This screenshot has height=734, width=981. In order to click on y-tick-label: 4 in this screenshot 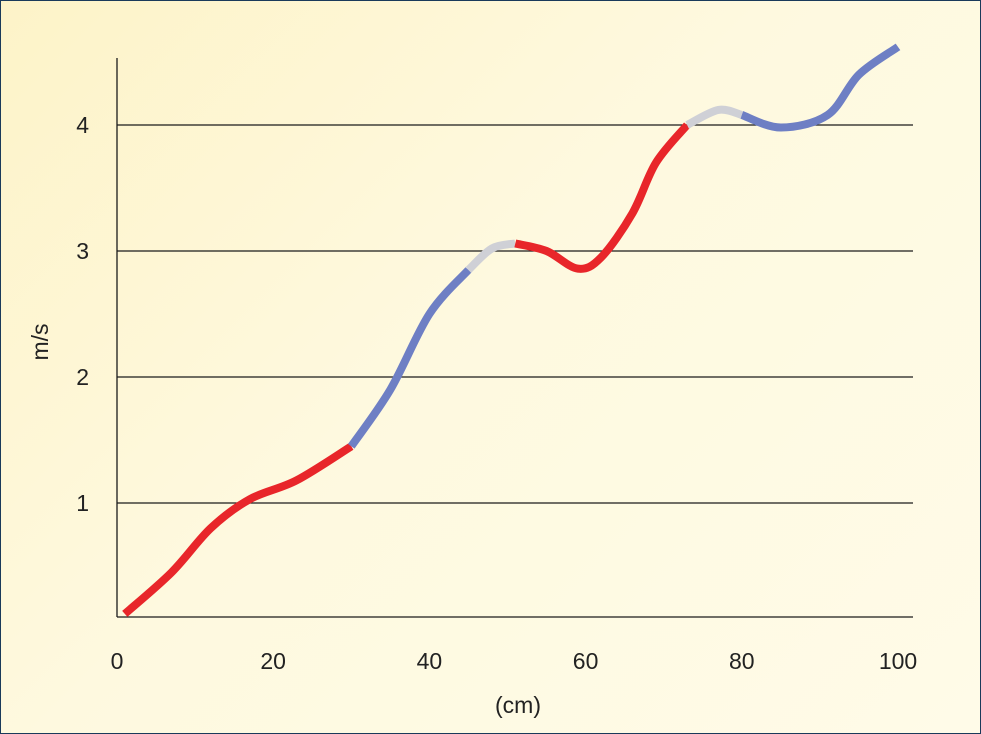, I will do `click(82, 125)`.